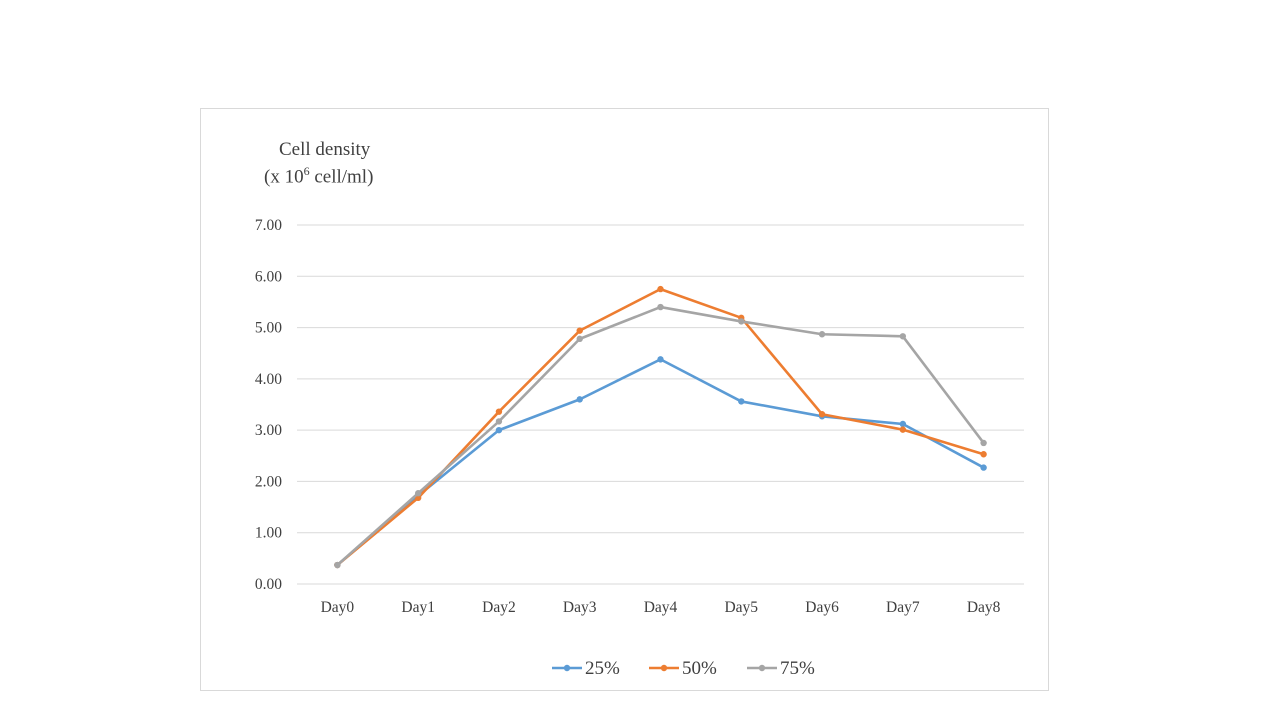 This screenshot has width=1280, height=720. What do you see at coordinates (984, 607) in the screenshot?
I see `x-tick-label: Day8` at bounding box center [984, 607].